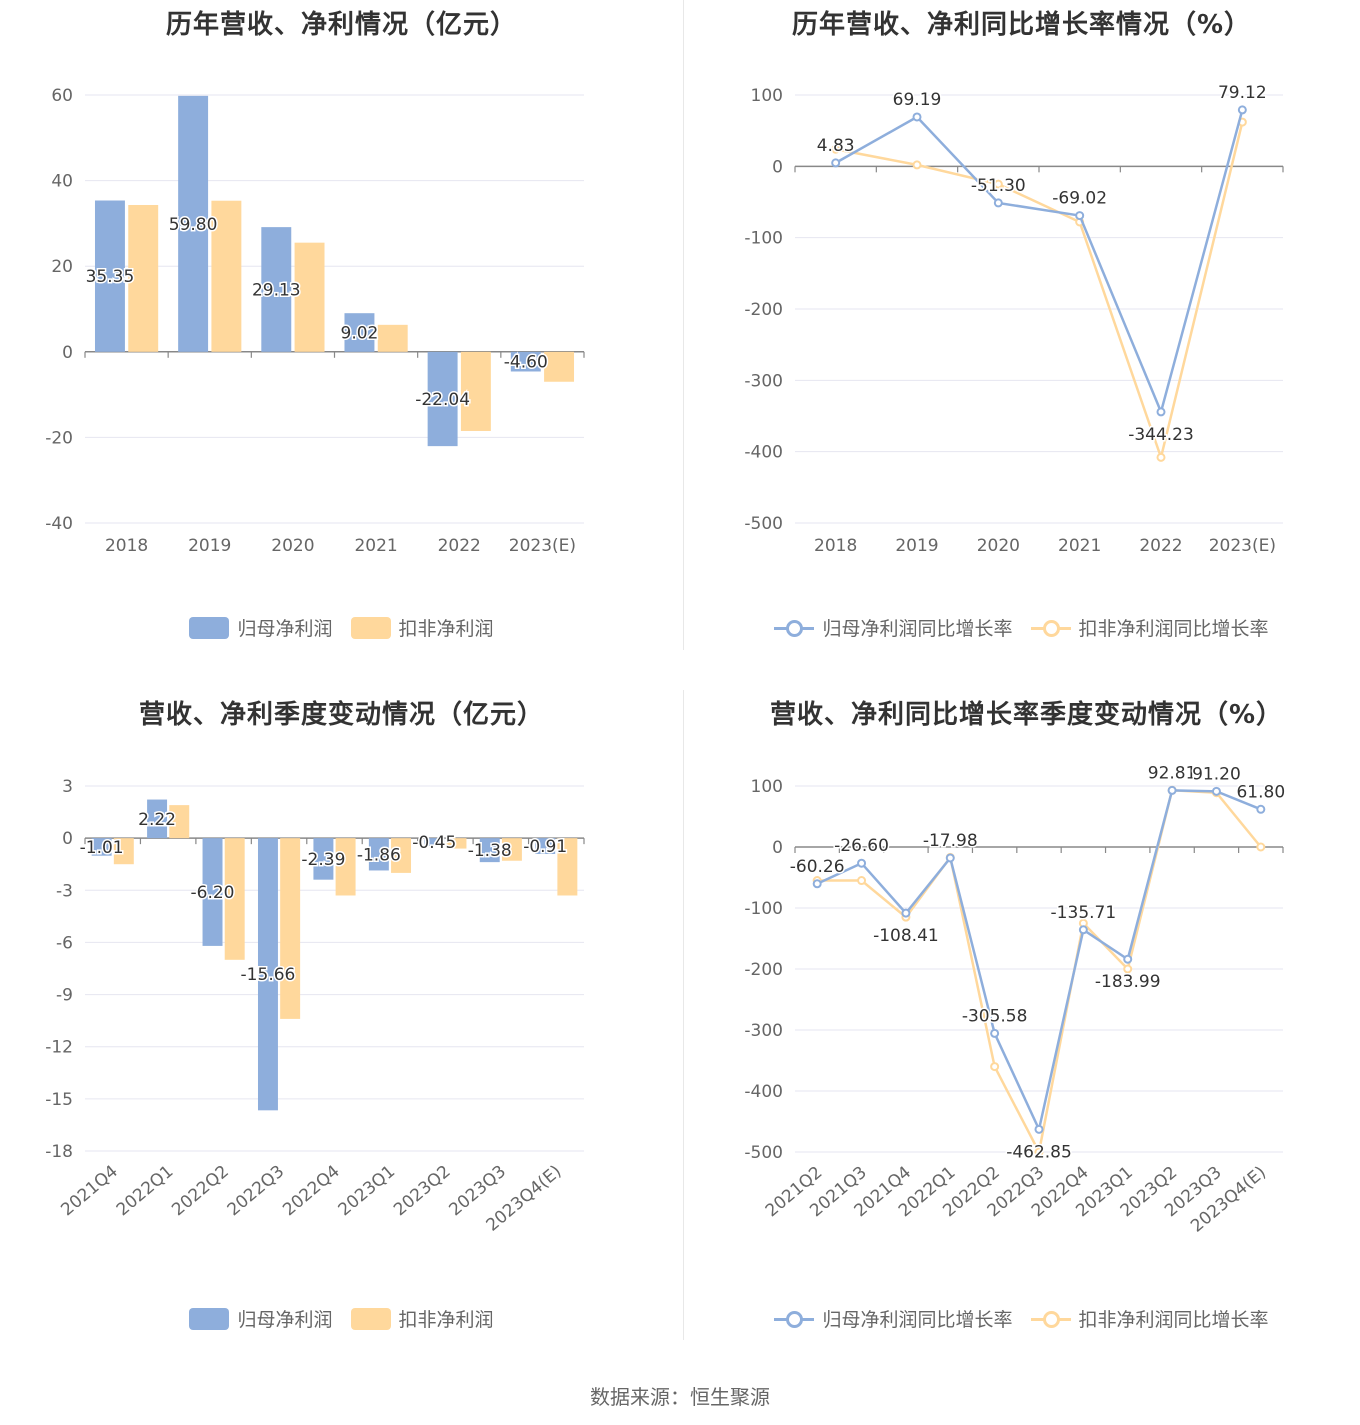  Describe the element at coordinates (62, 267) in the screenshot. I see `y-tick-label: 20` at that location.